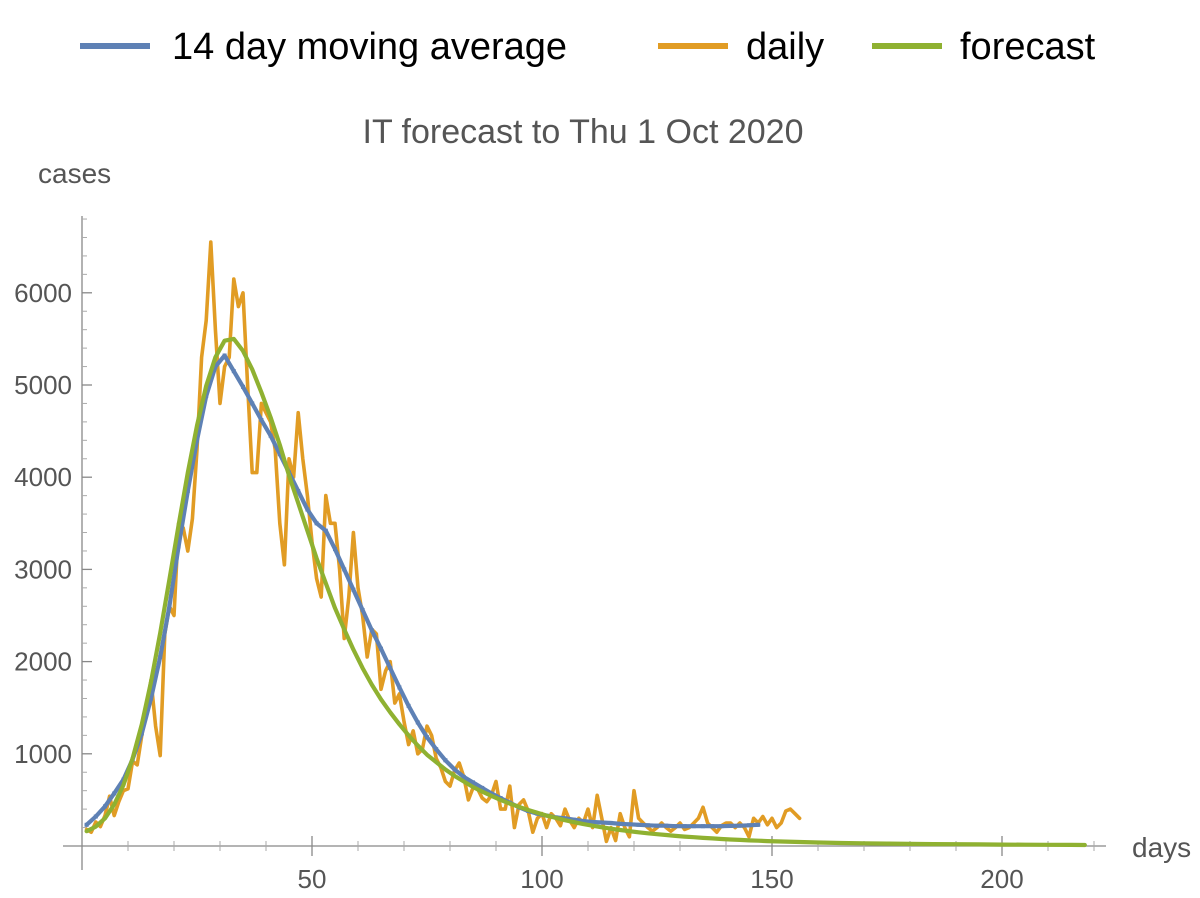  I want to click on y-tick-label: 6000, so click(43, 293).